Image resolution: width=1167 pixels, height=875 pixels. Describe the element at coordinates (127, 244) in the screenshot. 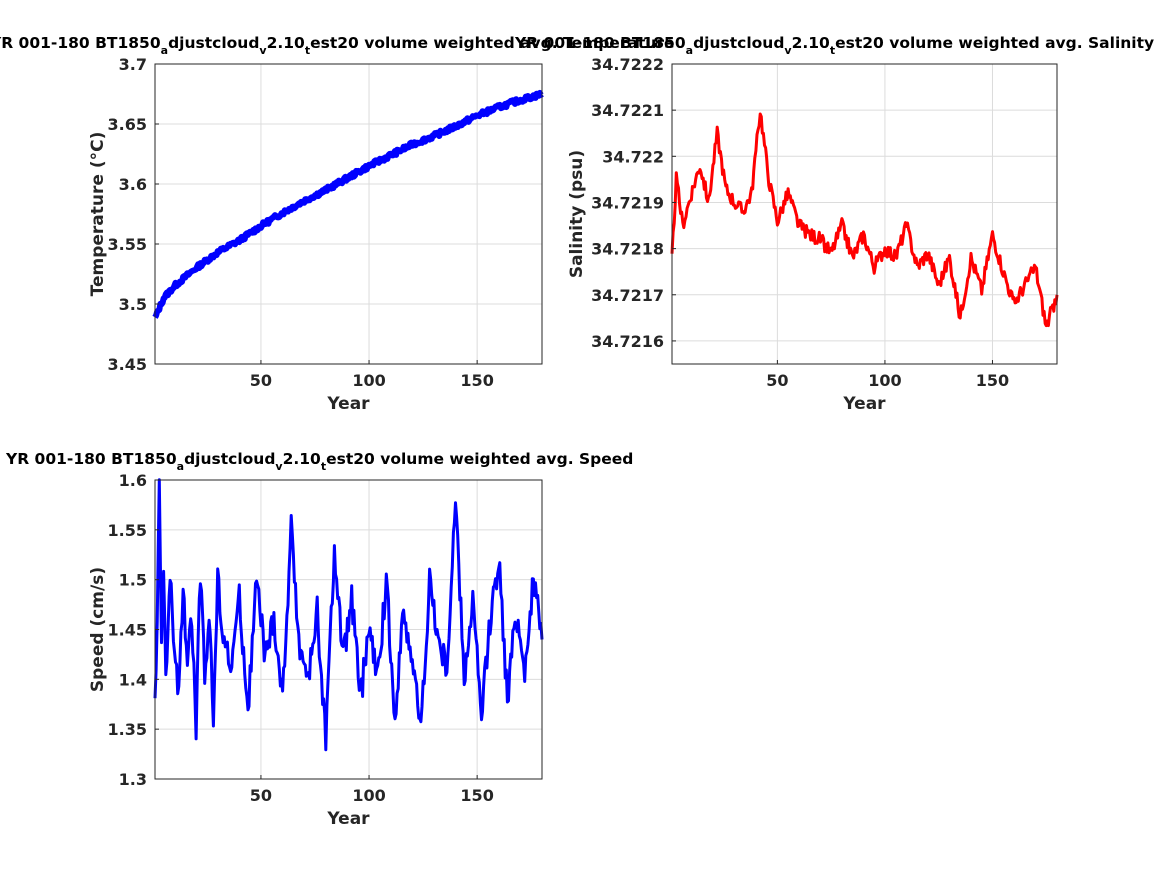

I see `y-tick-label: 3.55` at that location.